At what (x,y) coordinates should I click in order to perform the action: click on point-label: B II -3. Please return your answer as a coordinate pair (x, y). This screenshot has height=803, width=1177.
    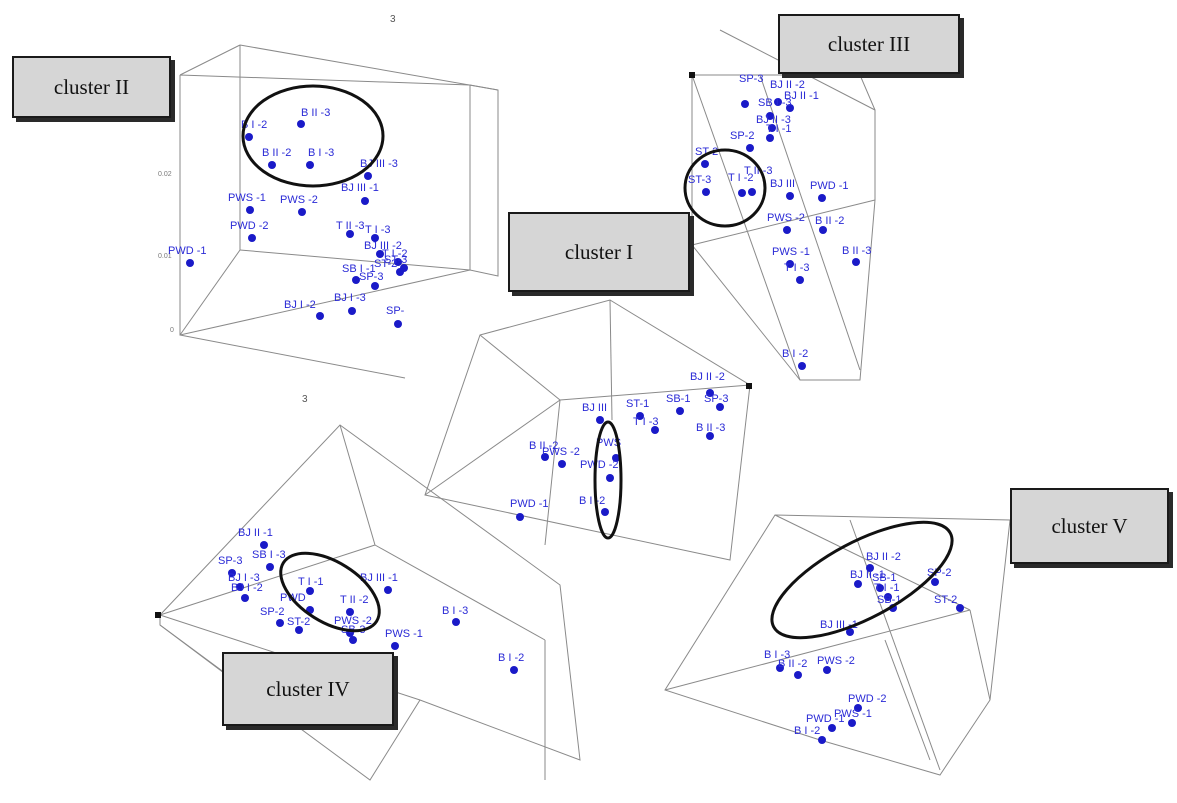
    Looking at the image, I should click on (710, 428).